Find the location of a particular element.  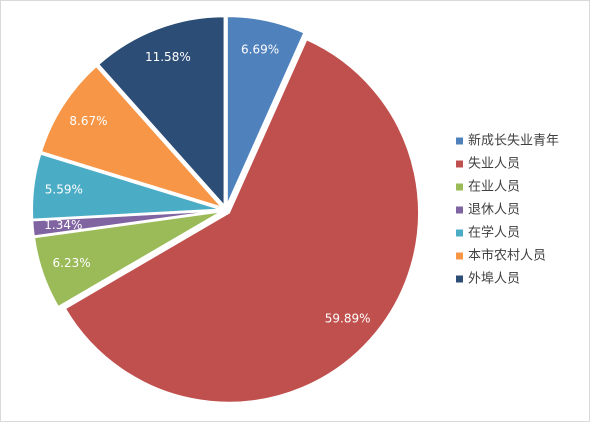

legend-label: 外埠人员 is located at coordinates (494, 279).